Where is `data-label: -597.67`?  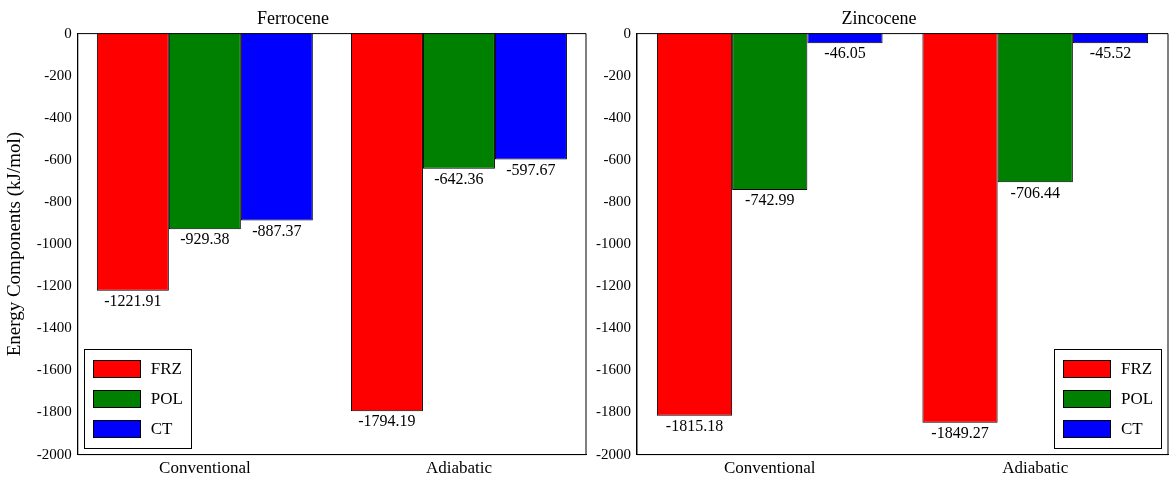
data-label: -597.67 is located at coordinates (531, 169).